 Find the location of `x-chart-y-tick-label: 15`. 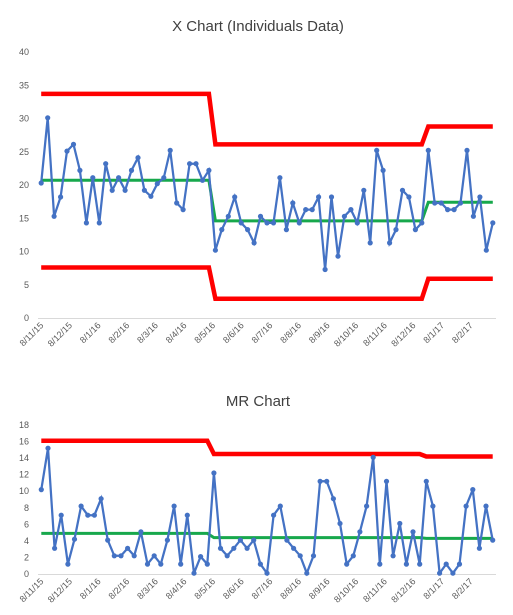

x-chart-y-tick-label: 15 is located at coordinates (24, 218).